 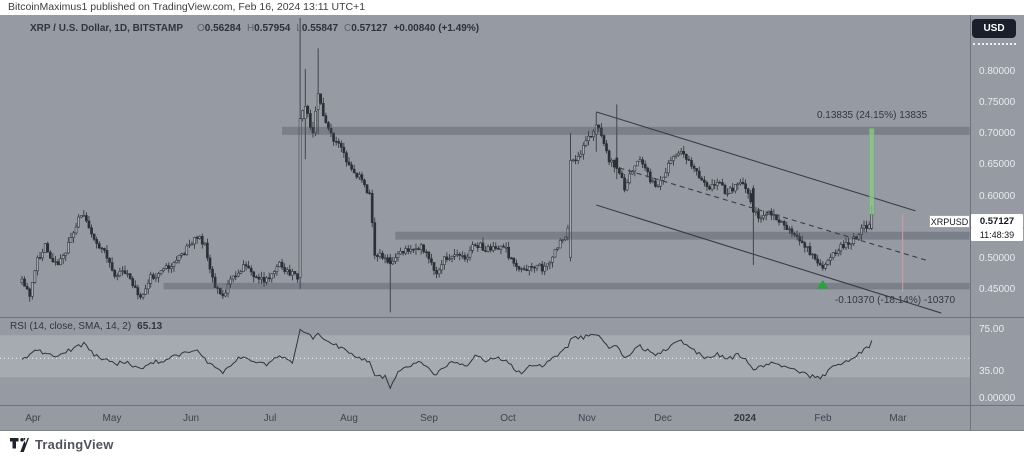 I want to click on tradingview-brand-text: TradingView, so click(x=74, y=444).